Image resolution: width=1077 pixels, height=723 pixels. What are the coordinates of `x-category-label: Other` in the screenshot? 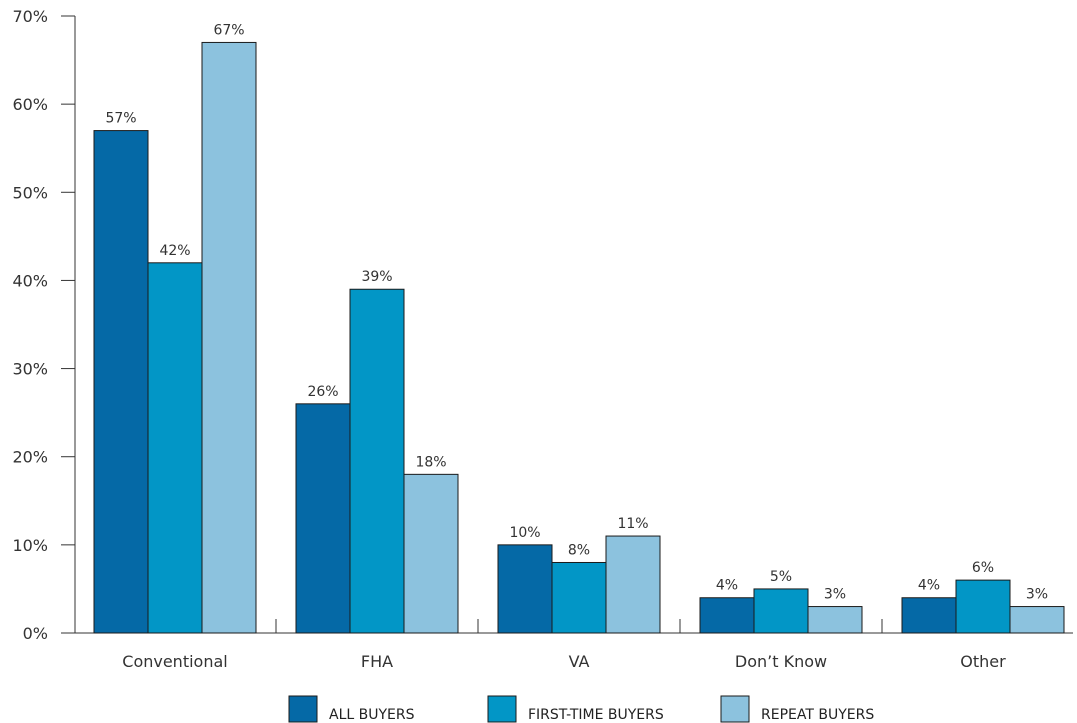 It's located at (983, 661).